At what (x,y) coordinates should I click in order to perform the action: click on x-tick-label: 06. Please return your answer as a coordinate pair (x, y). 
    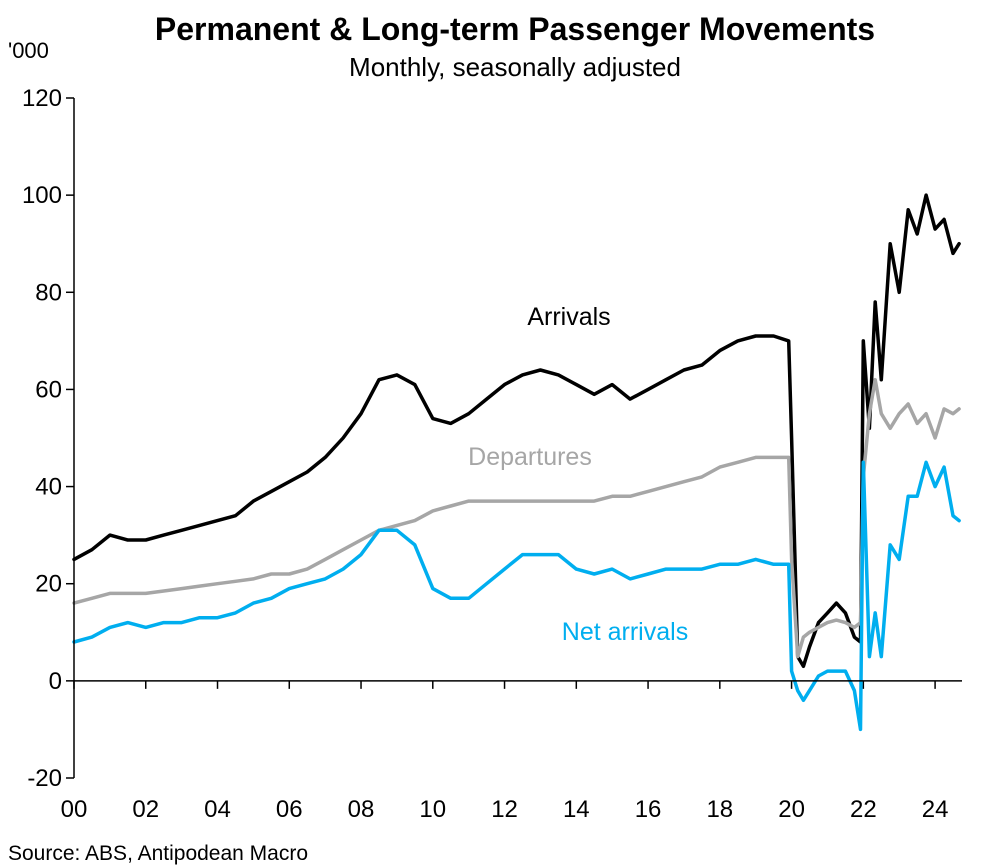
    Looking at the image, I should click on (289, 809).